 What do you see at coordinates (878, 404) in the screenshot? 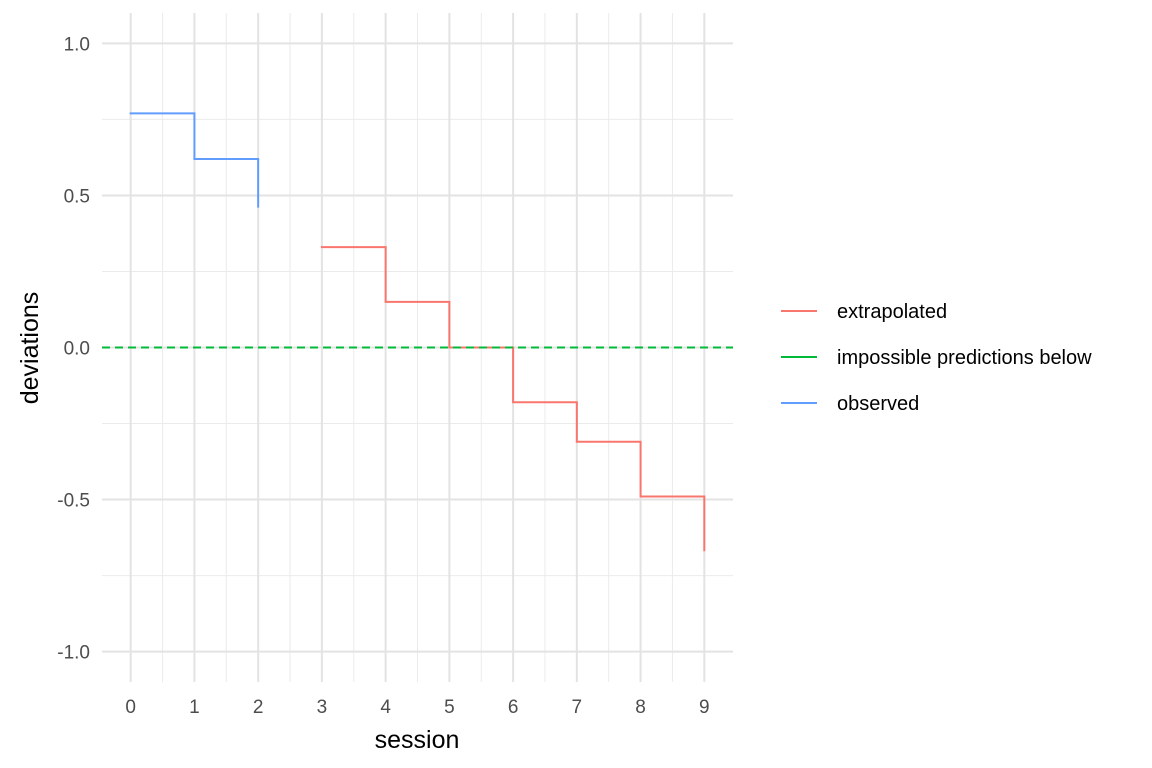
I see `legend-label: observed` at bounding box center [878, 404].